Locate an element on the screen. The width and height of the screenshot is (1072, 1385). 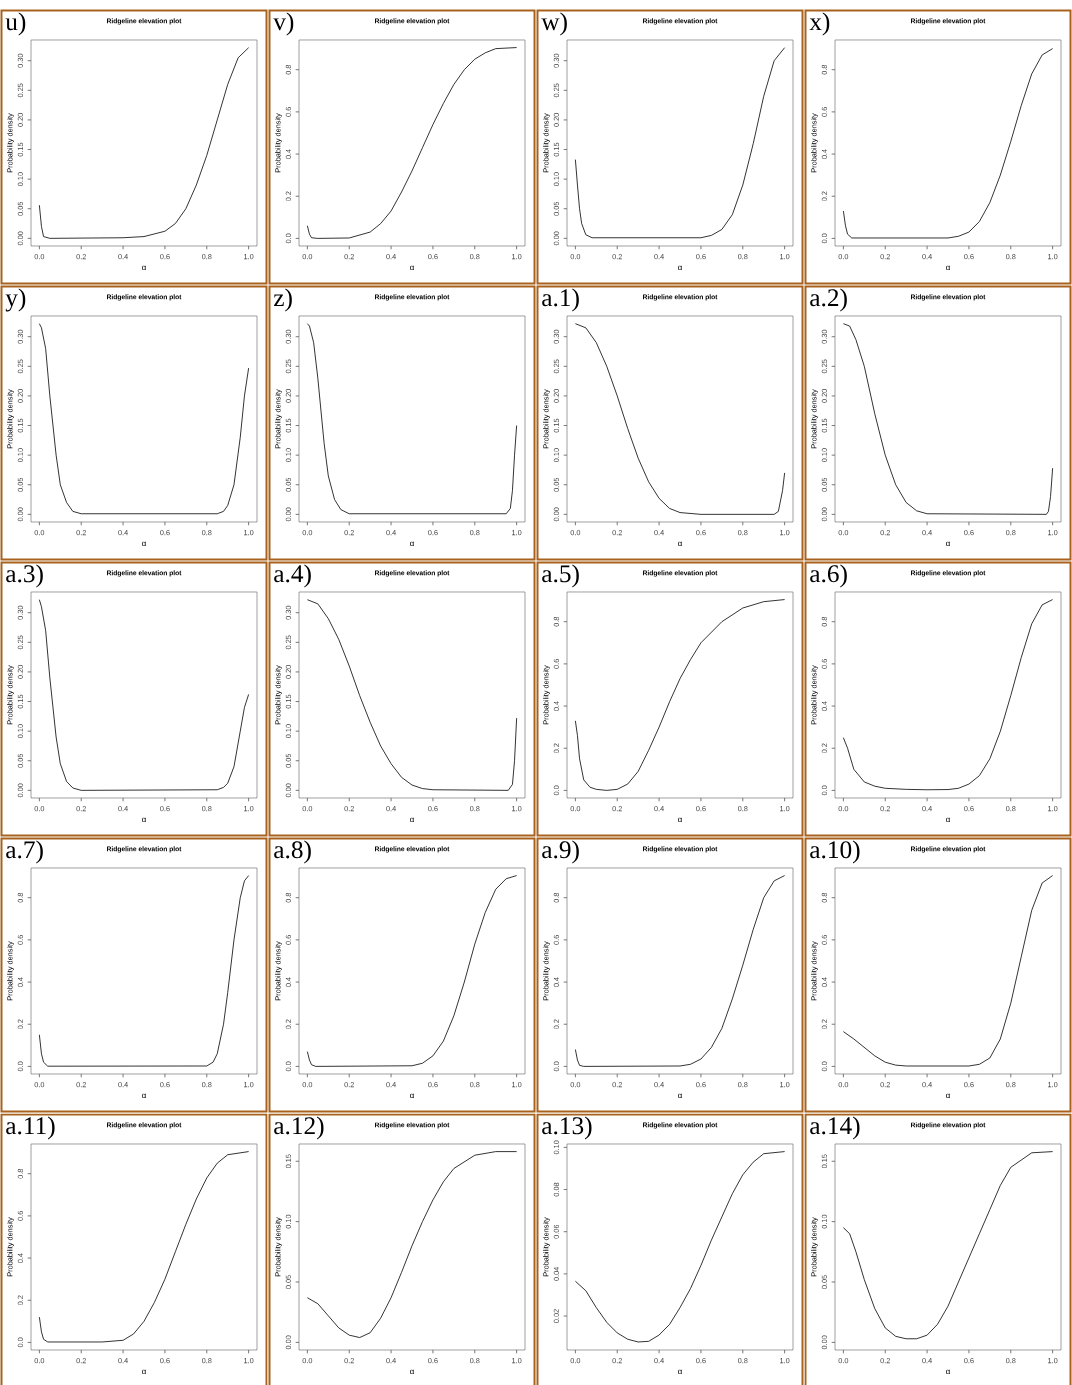
text: a.13) is located at coordinates (567, 1128).